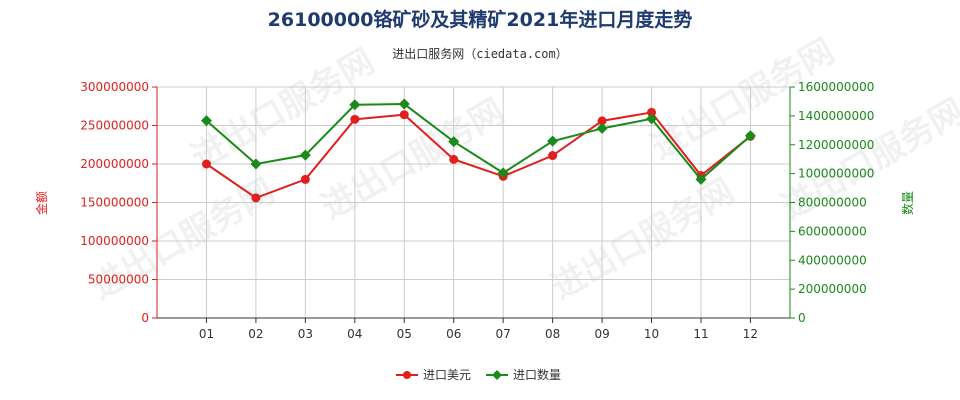 This screenshot has width=960, height=400. I want to click on left-tick-label: 200000000, so click(114, 164).